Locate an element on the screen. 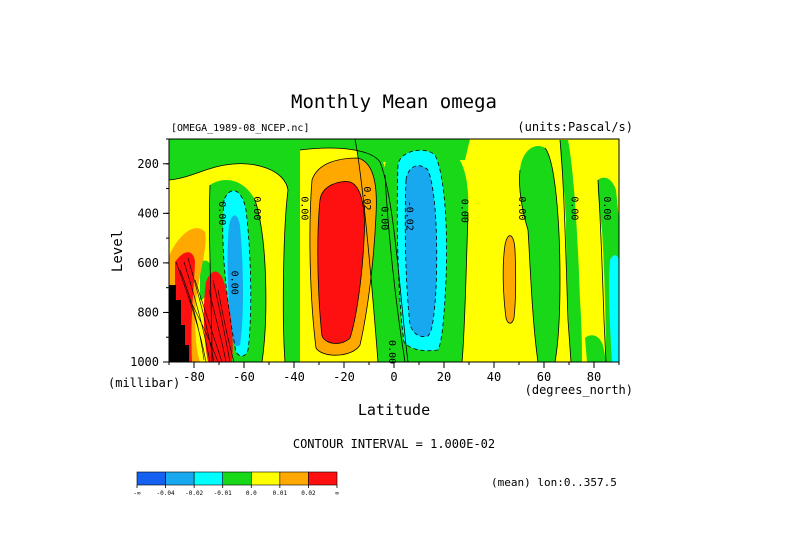 The height and width of the screenshot is (558, 789). y-units-label: (millibar) is located at coordinates (144, 383).